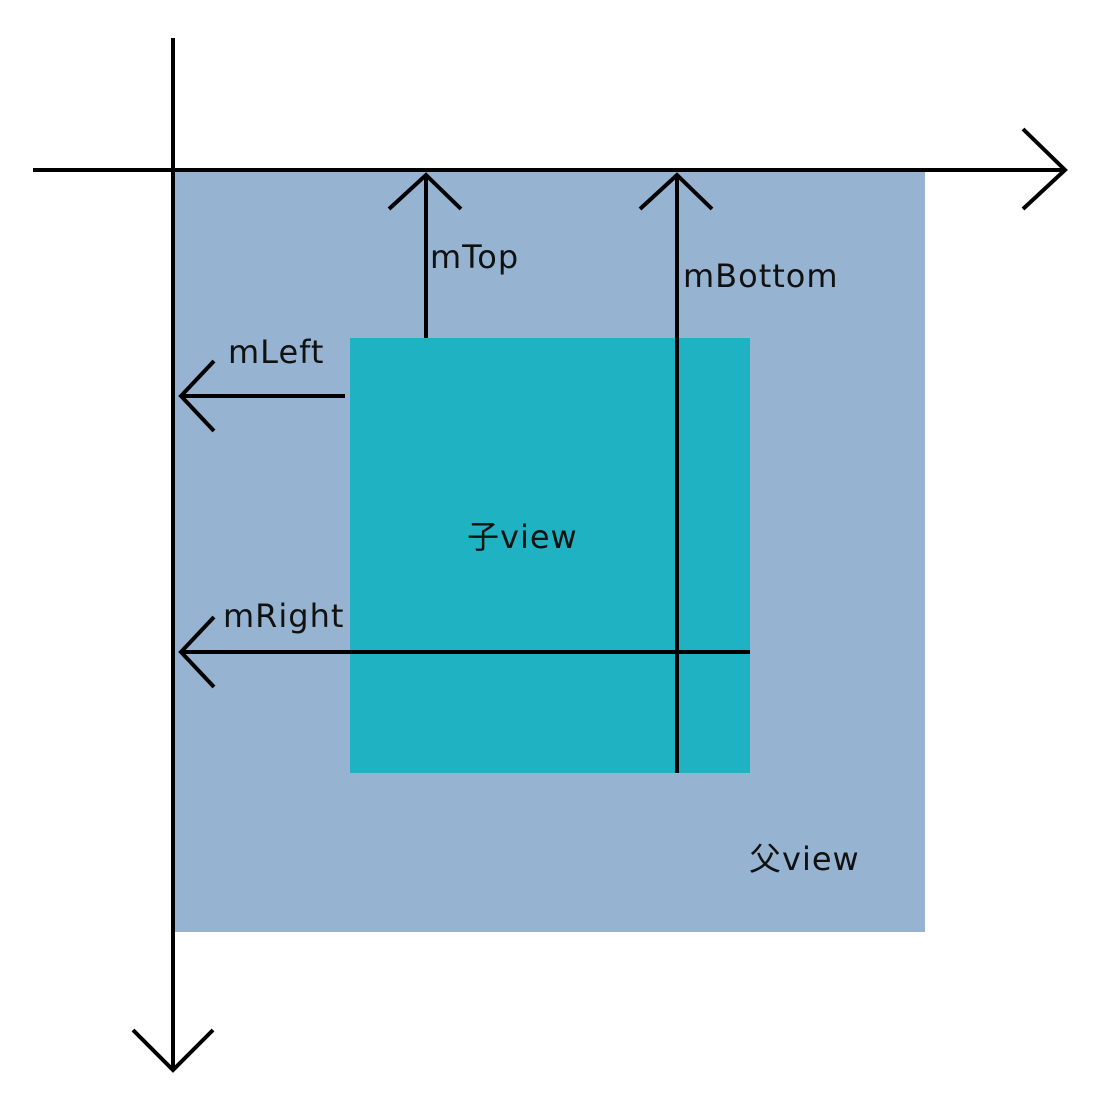  I want to click on x-axis, so click(550, 169).